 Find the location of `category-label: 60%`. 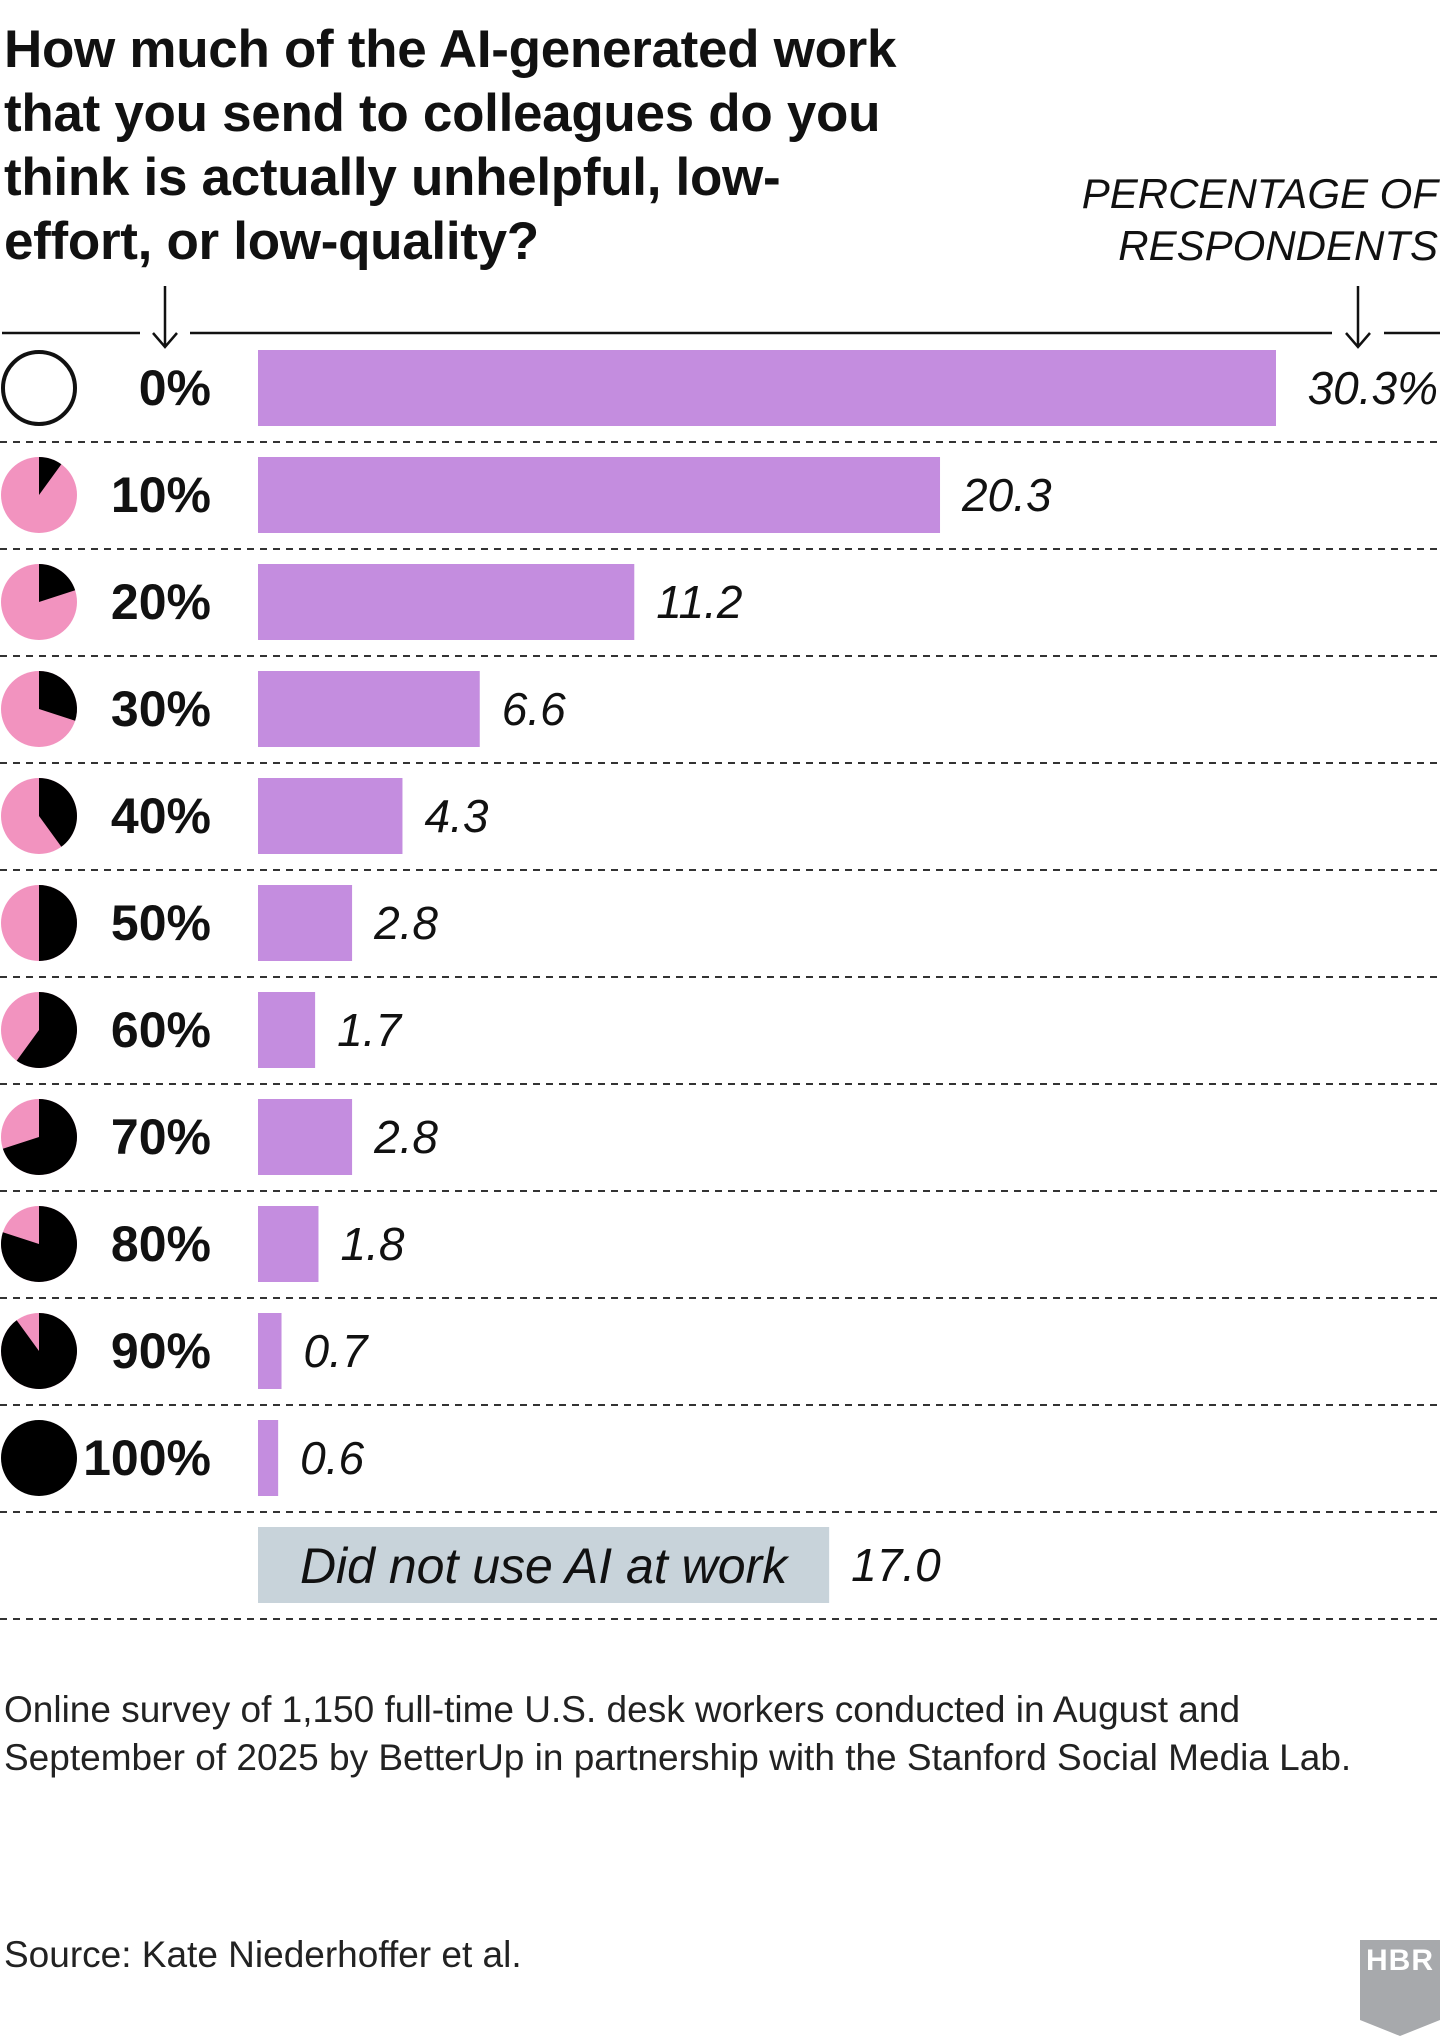

category-label: 60% is located at coordinates (161, 1030).